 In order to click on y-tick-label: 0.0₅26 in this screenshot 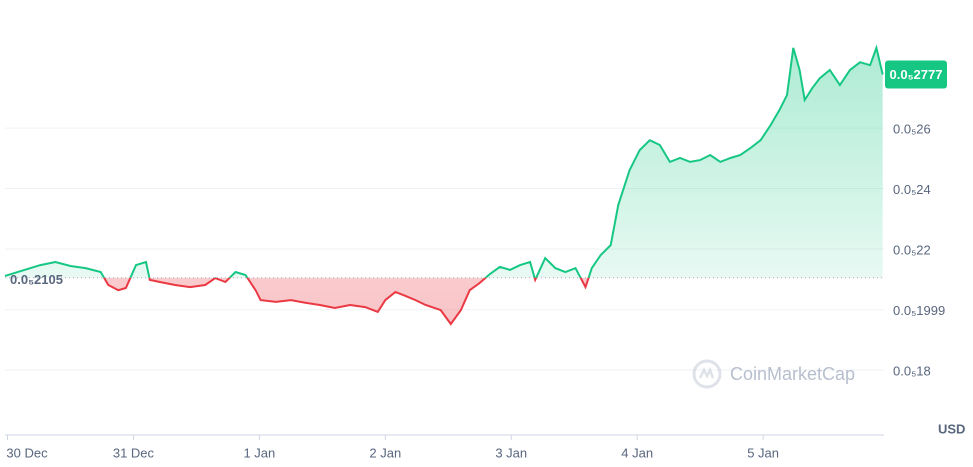, I will do `click(912, 129)`.